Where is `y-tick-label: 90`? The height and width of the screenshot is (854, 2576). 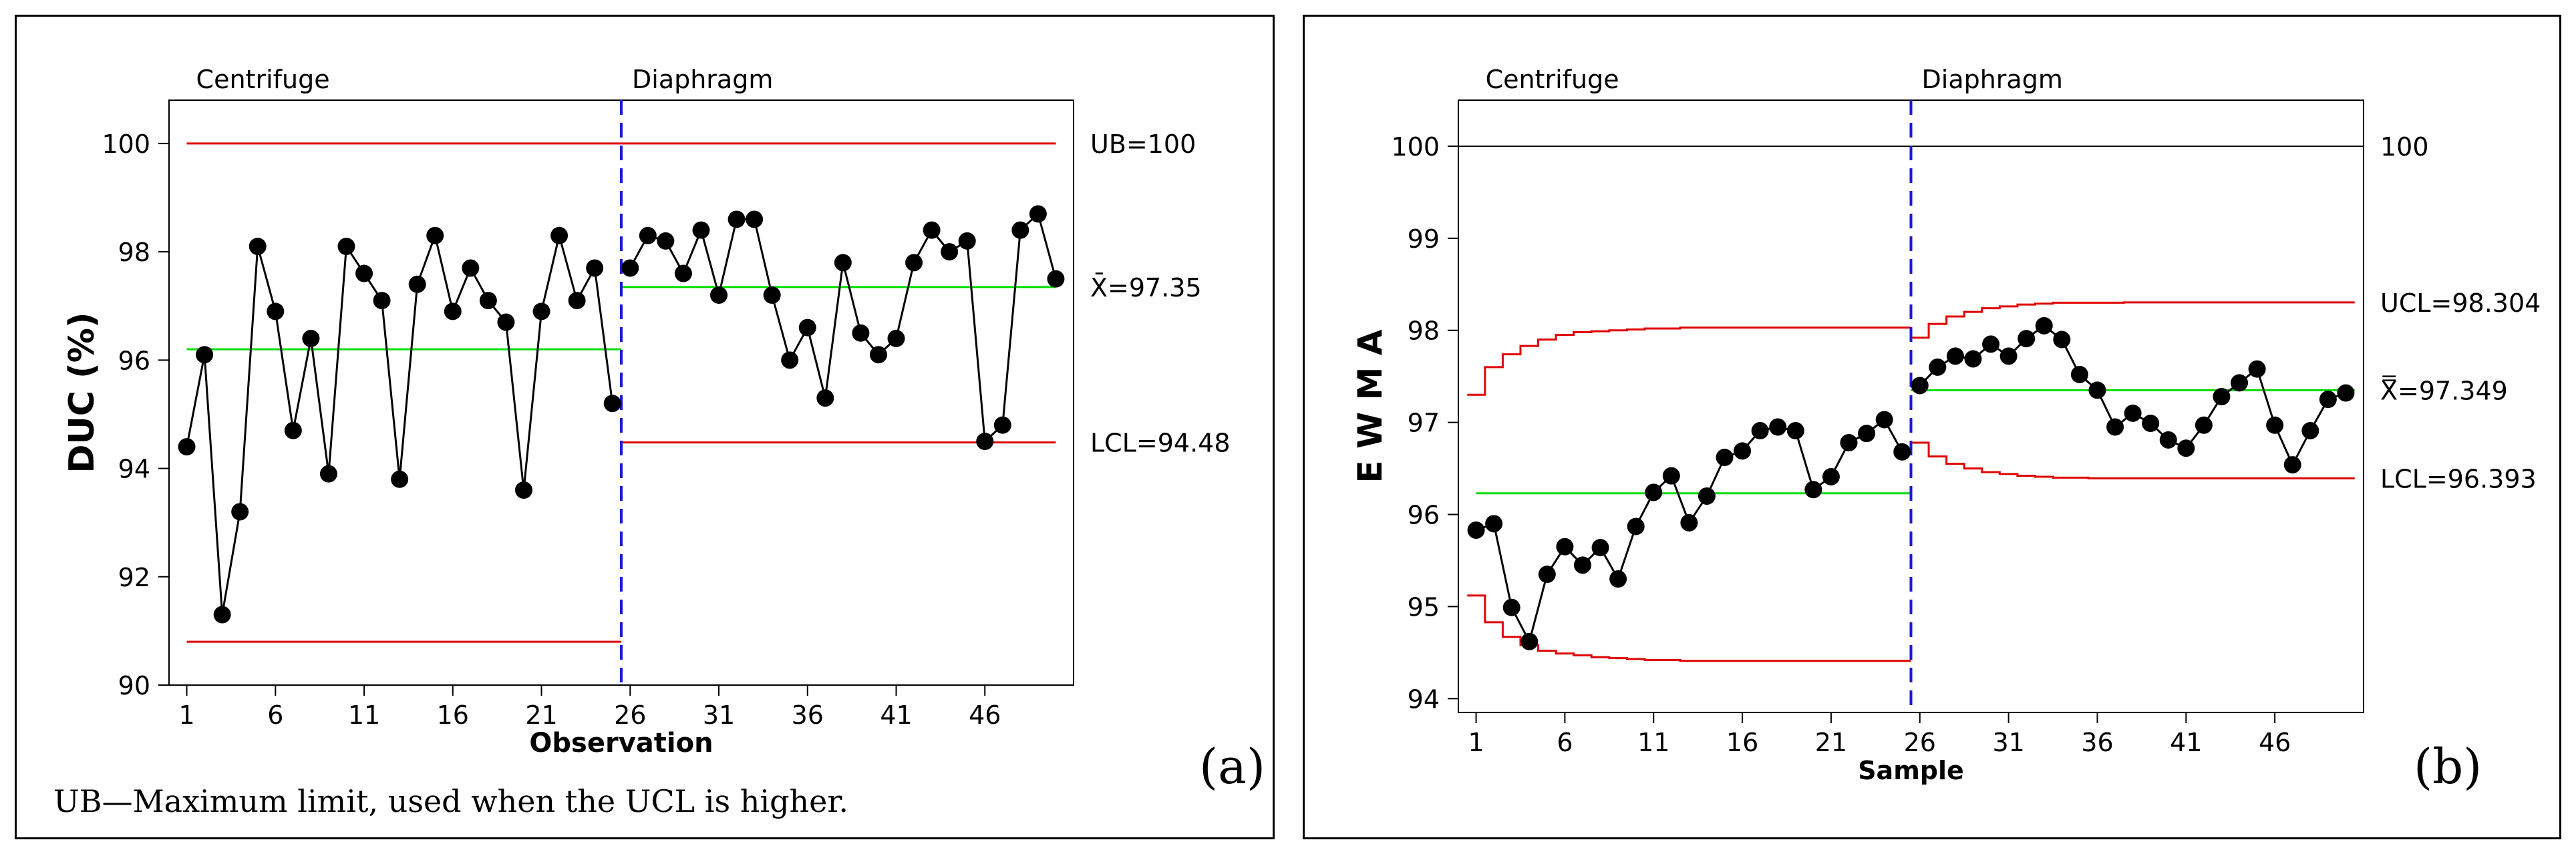
y-tick-label: 90 is located at coordinates (134, 685).